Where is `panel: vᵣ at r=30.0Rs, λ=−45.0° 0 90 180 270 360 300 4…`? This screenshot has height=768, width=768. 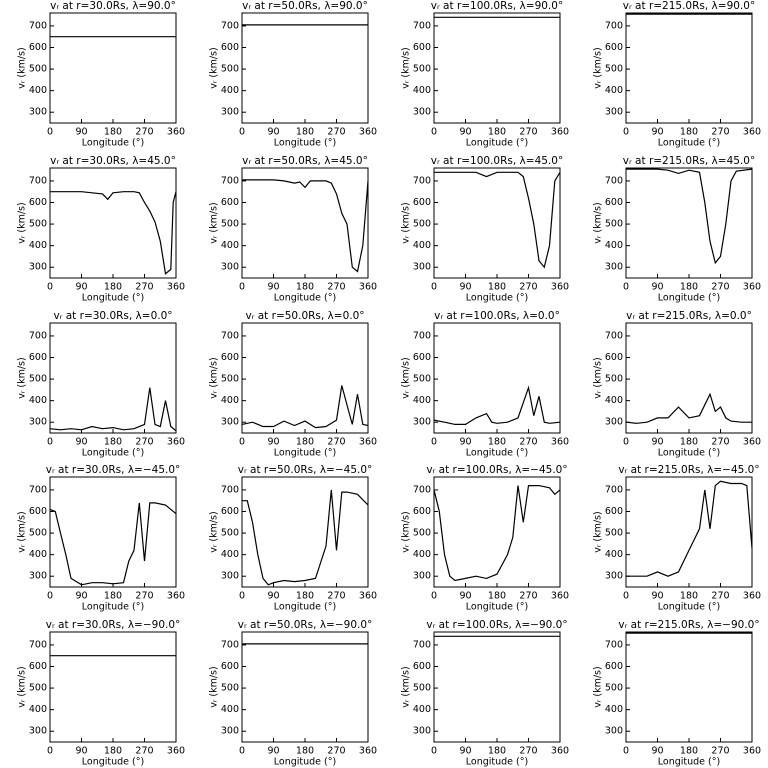
panel: vᵣ at r=30.0Rs, λ=−45.0° 0 90 180 270 360 300 4… is located at coordinates (101, 538).